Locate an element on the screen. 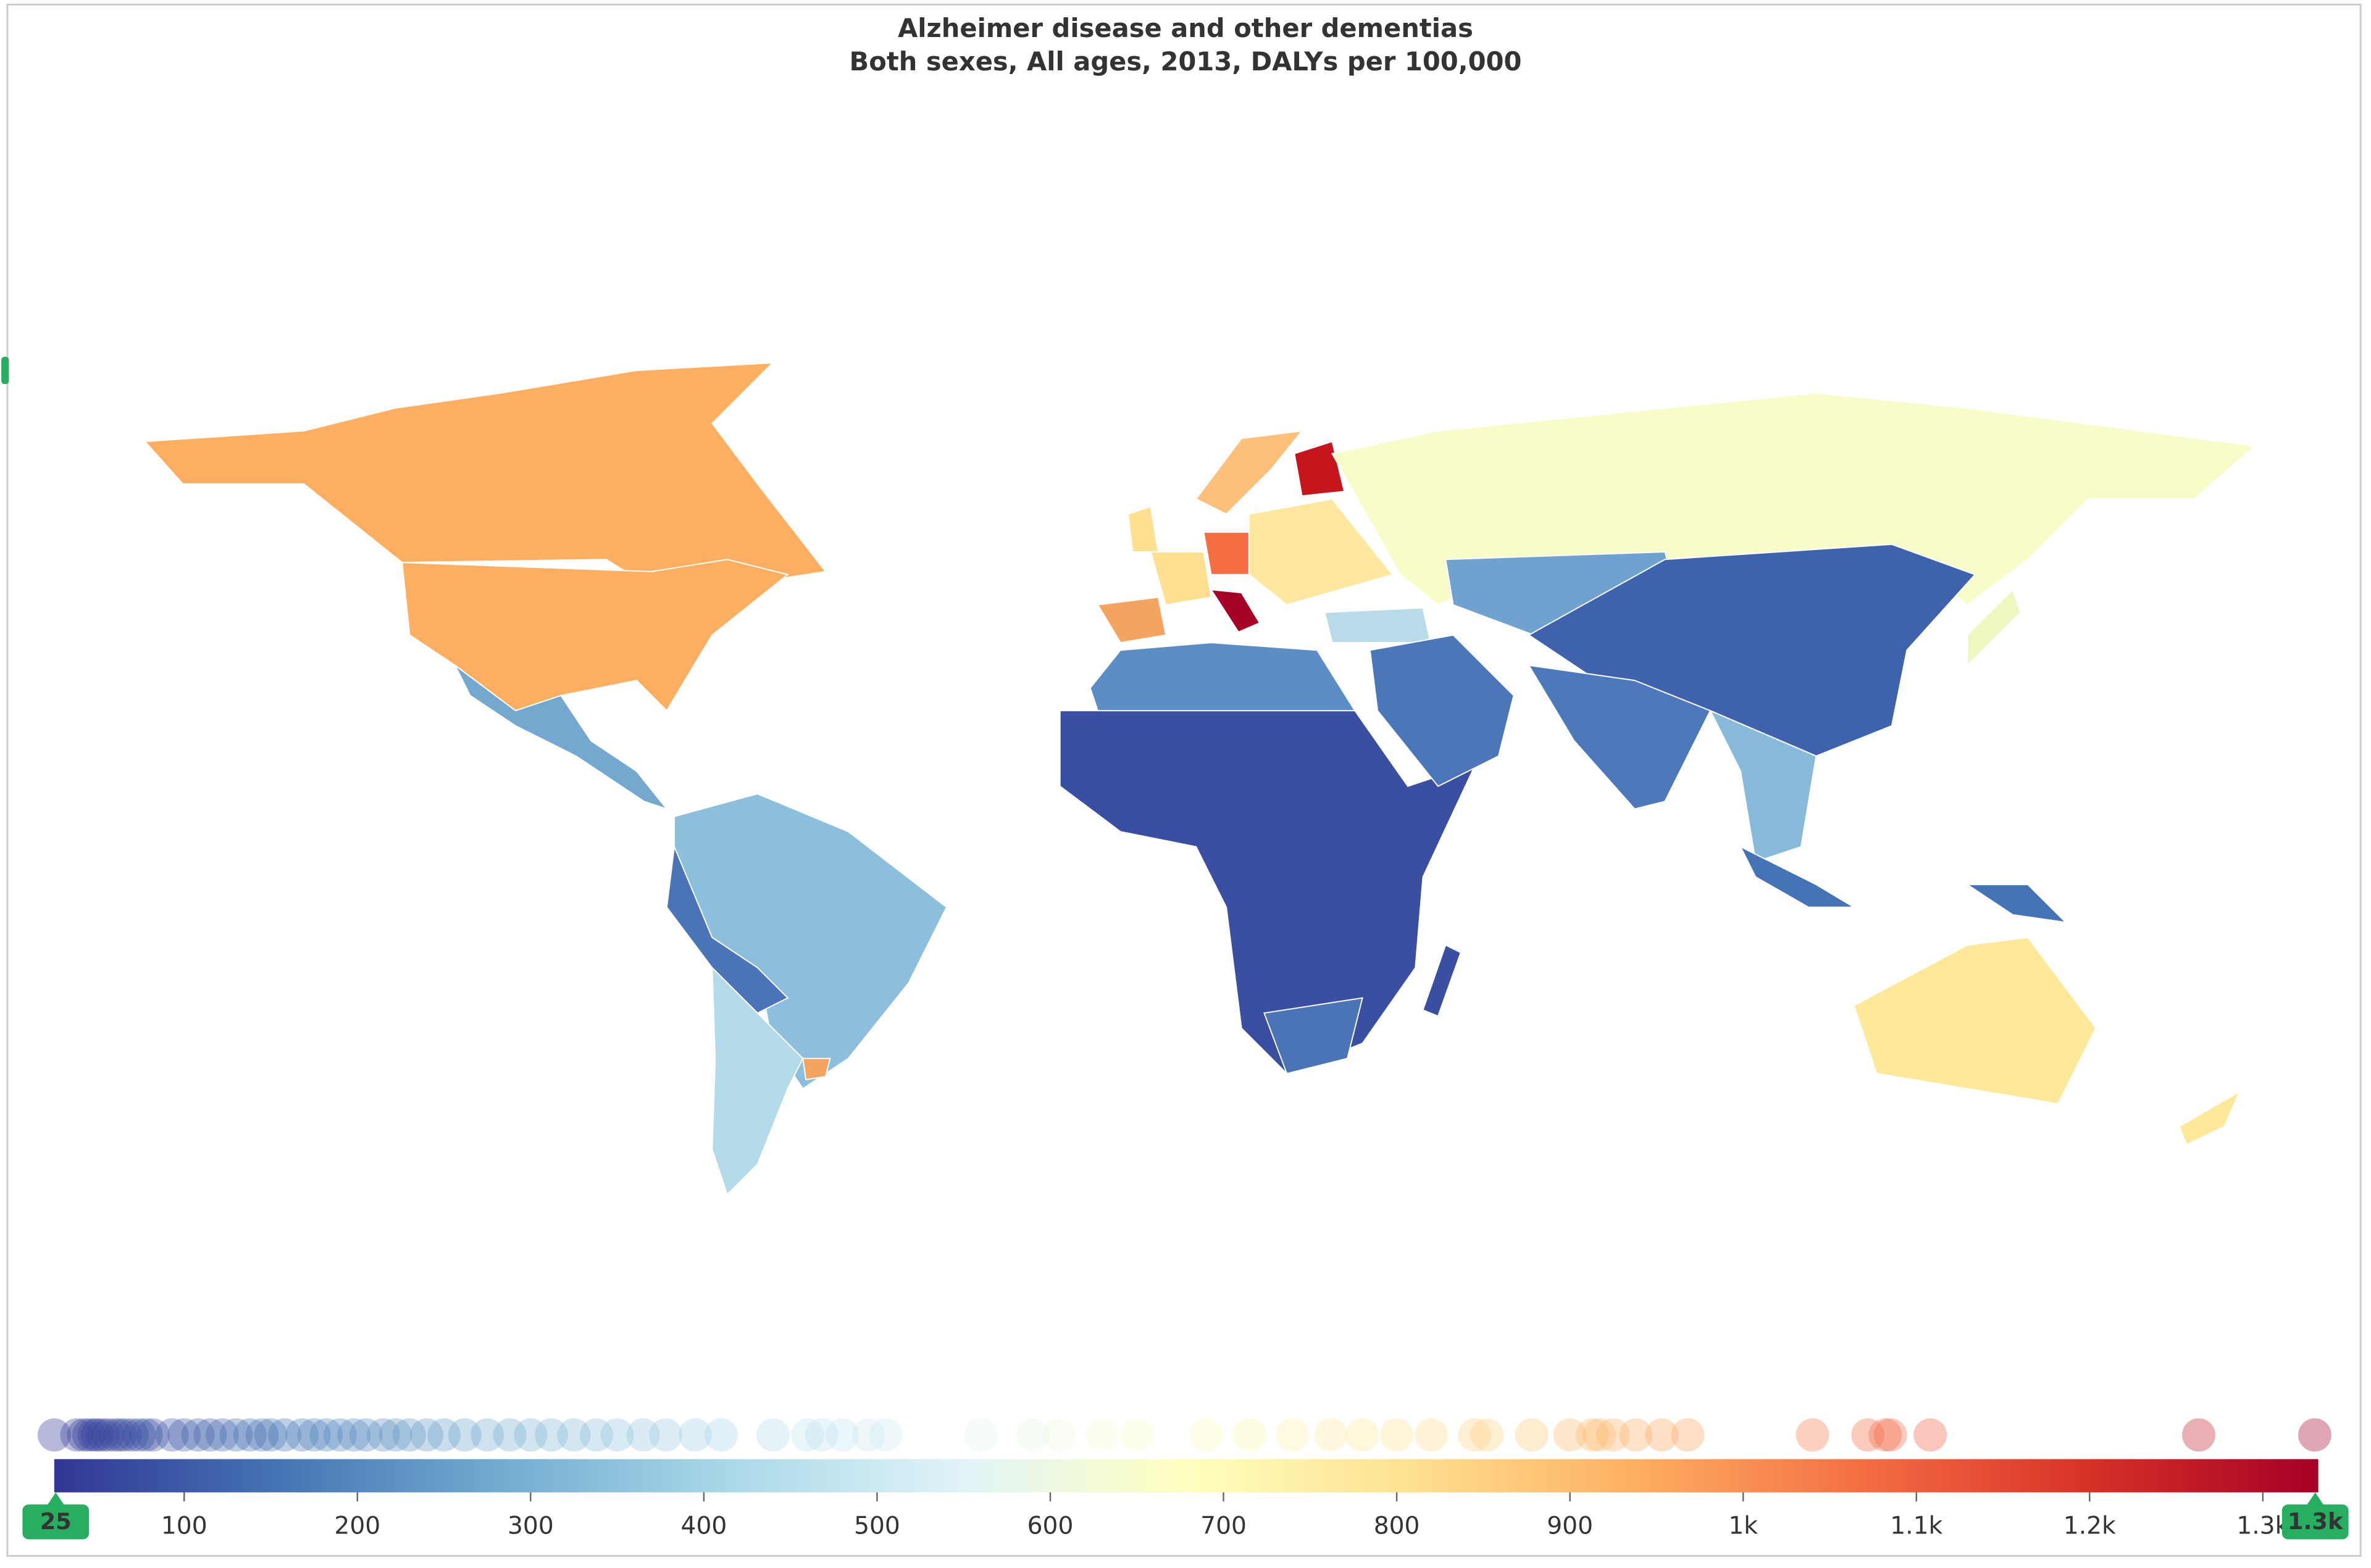 This screenshot has width=2371, height=1568. chart-title: Alzheimer disease and other dementias is located at coordinates (1185, 28).